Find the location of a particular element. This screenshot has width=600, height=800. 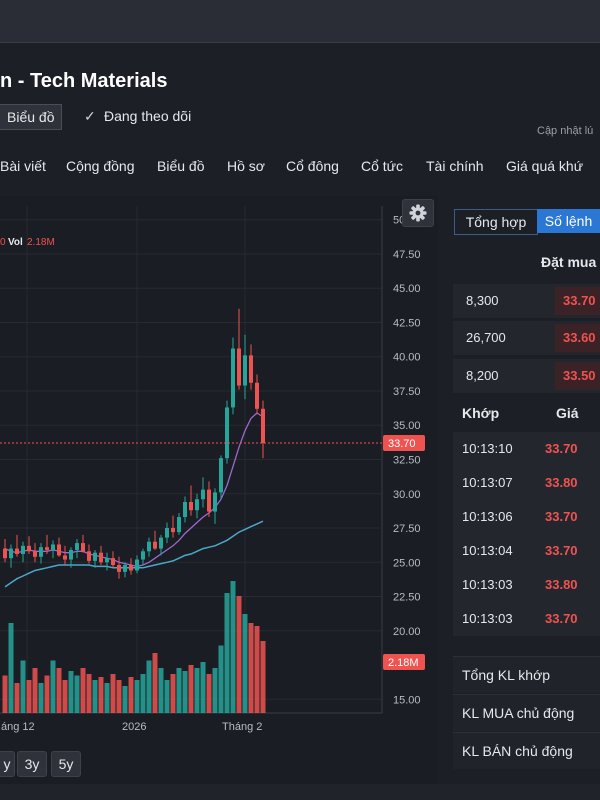

chart-button: Biểu đồ is located at coordinates (31, 117).